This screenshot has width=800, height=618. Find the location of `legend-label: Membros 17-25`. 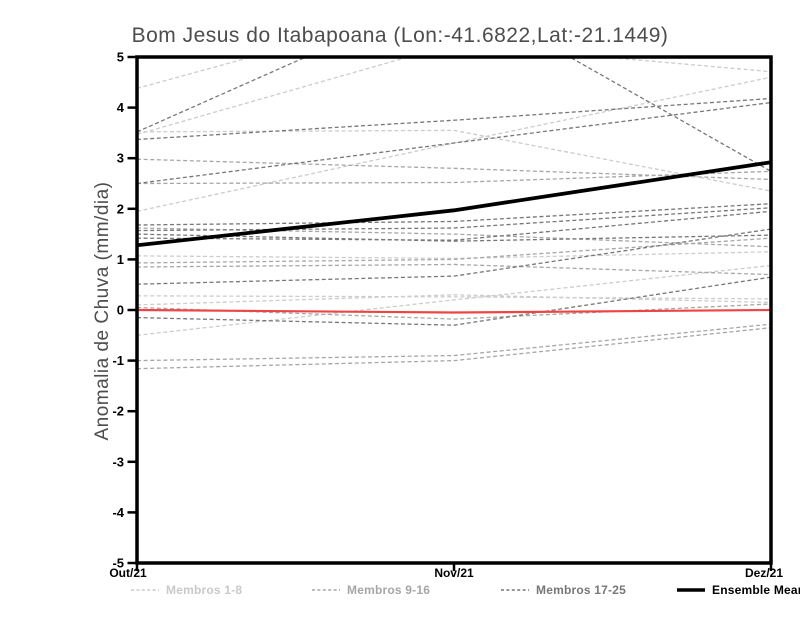

legend-label: Membros 17-25 is located at coordinates (581, 590).